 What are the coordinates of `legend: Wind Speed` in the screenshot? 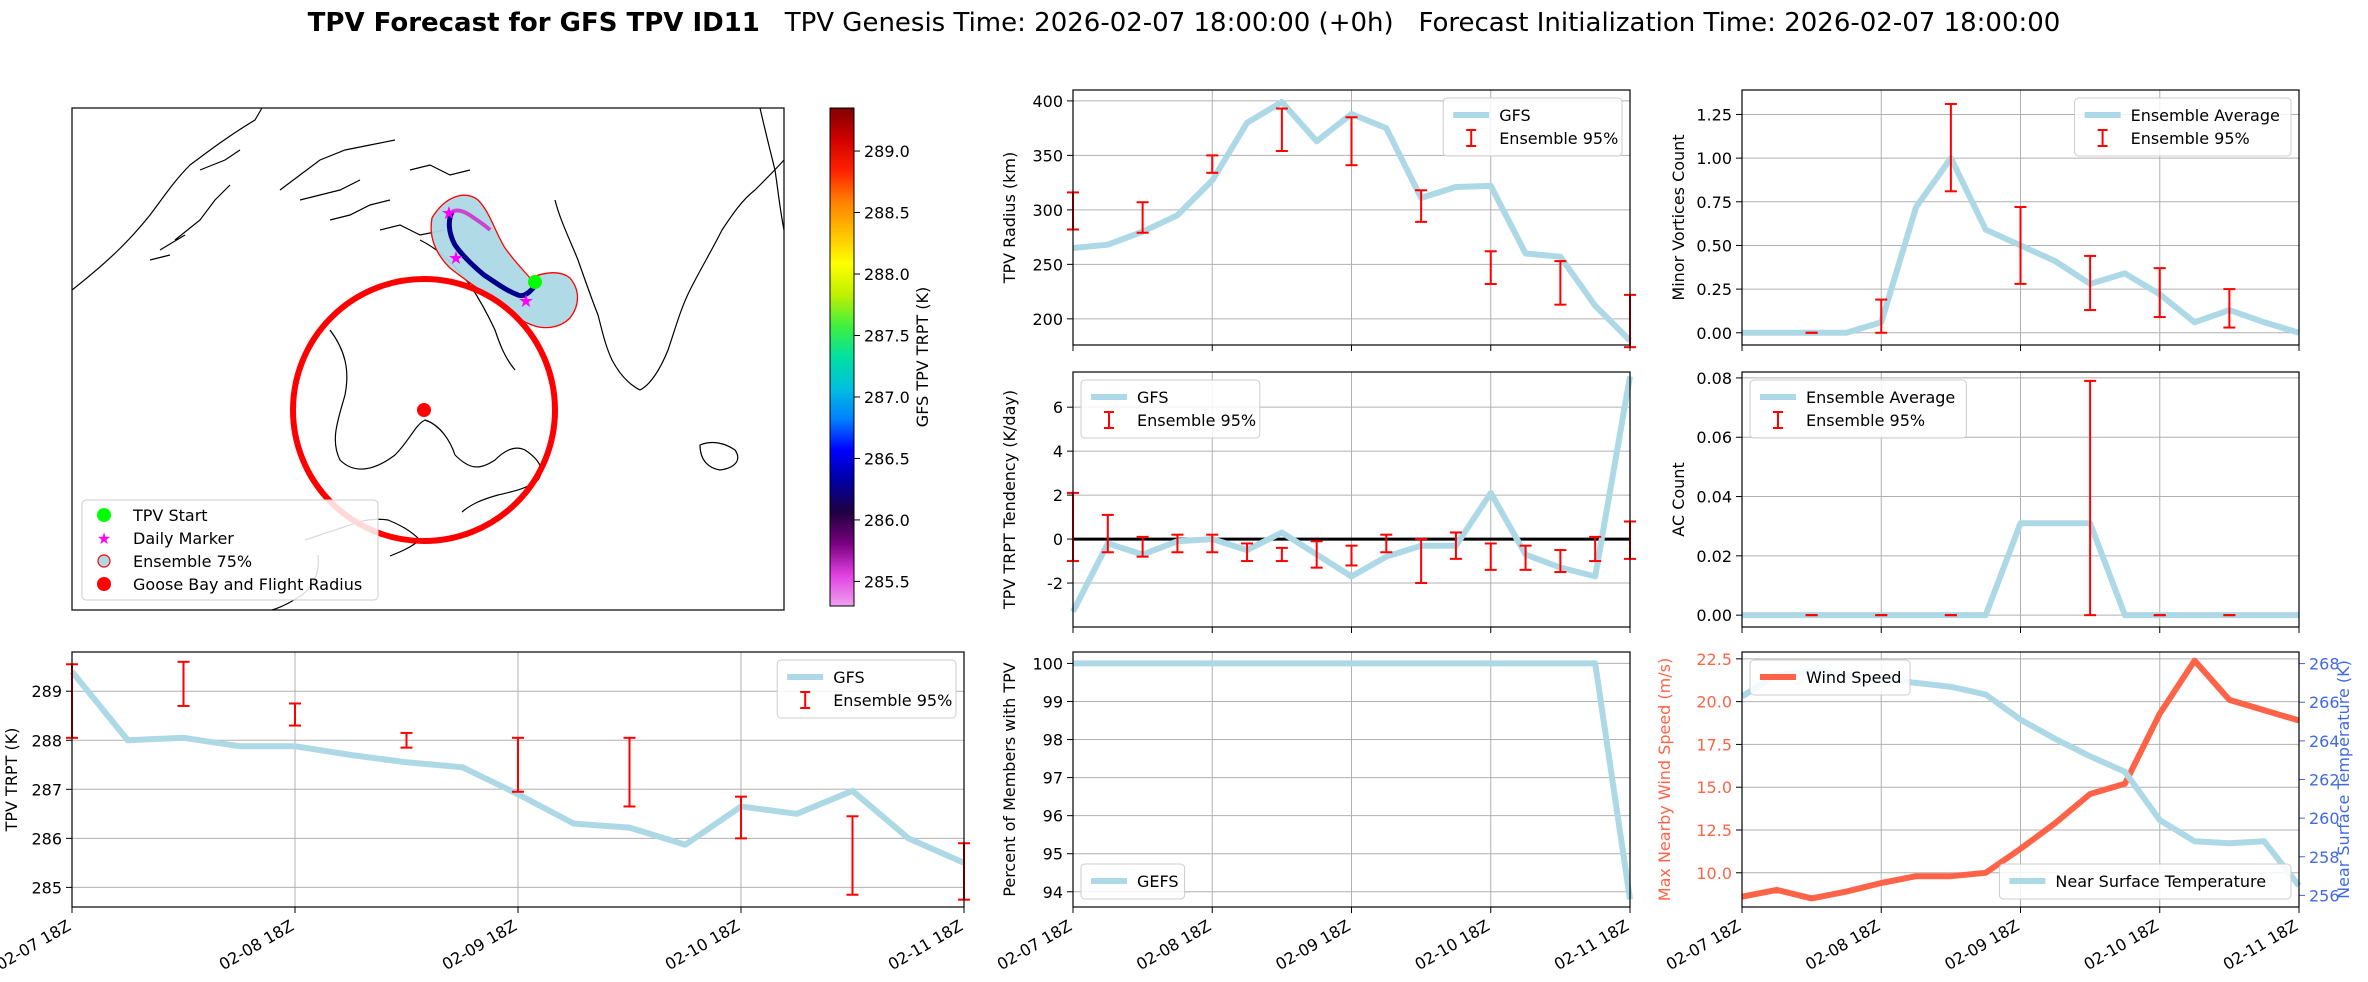 It's located at (1830, 677).